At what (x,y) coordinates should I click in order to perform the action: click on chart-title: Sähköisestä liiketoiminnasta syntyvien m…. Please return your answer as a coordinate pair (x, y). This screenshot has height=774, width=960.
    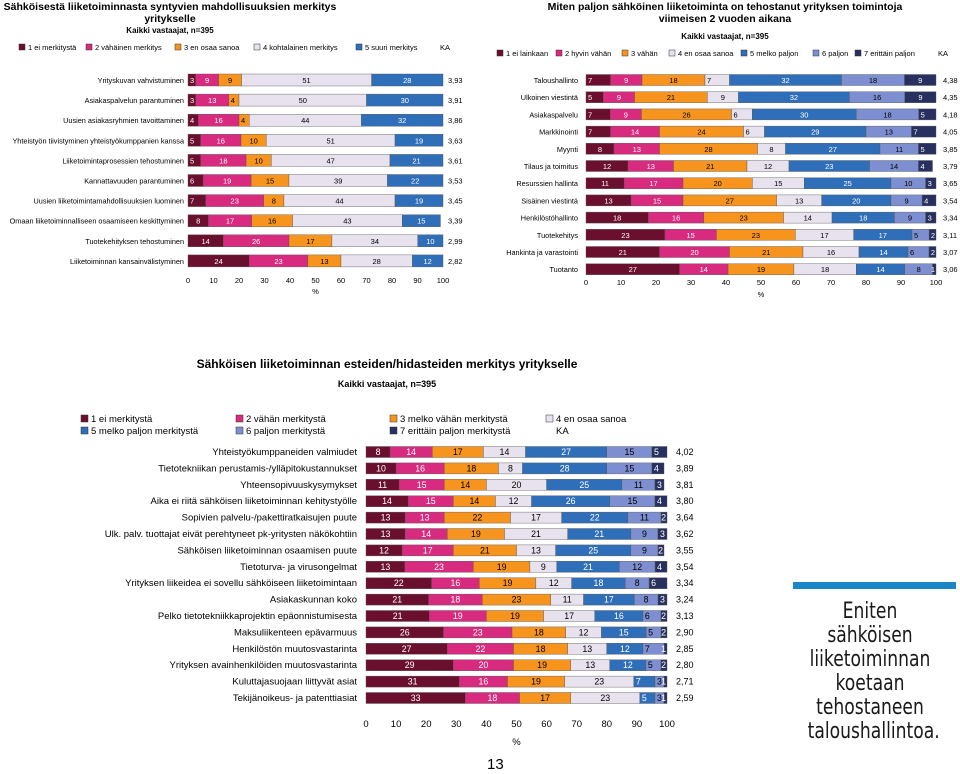
    Looking at the image, I should click on (170, 7).